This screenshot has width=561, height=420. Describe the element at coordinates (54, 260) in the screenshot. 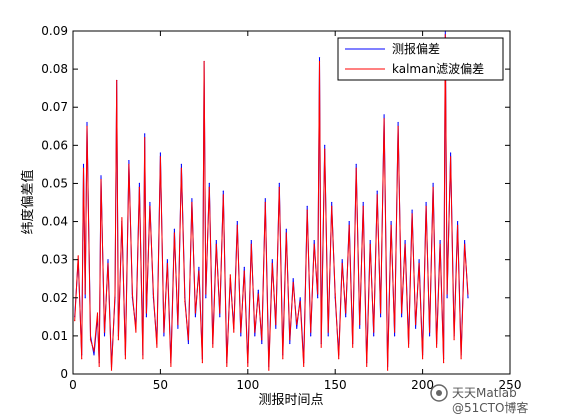

I see `y-tick-label: 0.03` at that location.